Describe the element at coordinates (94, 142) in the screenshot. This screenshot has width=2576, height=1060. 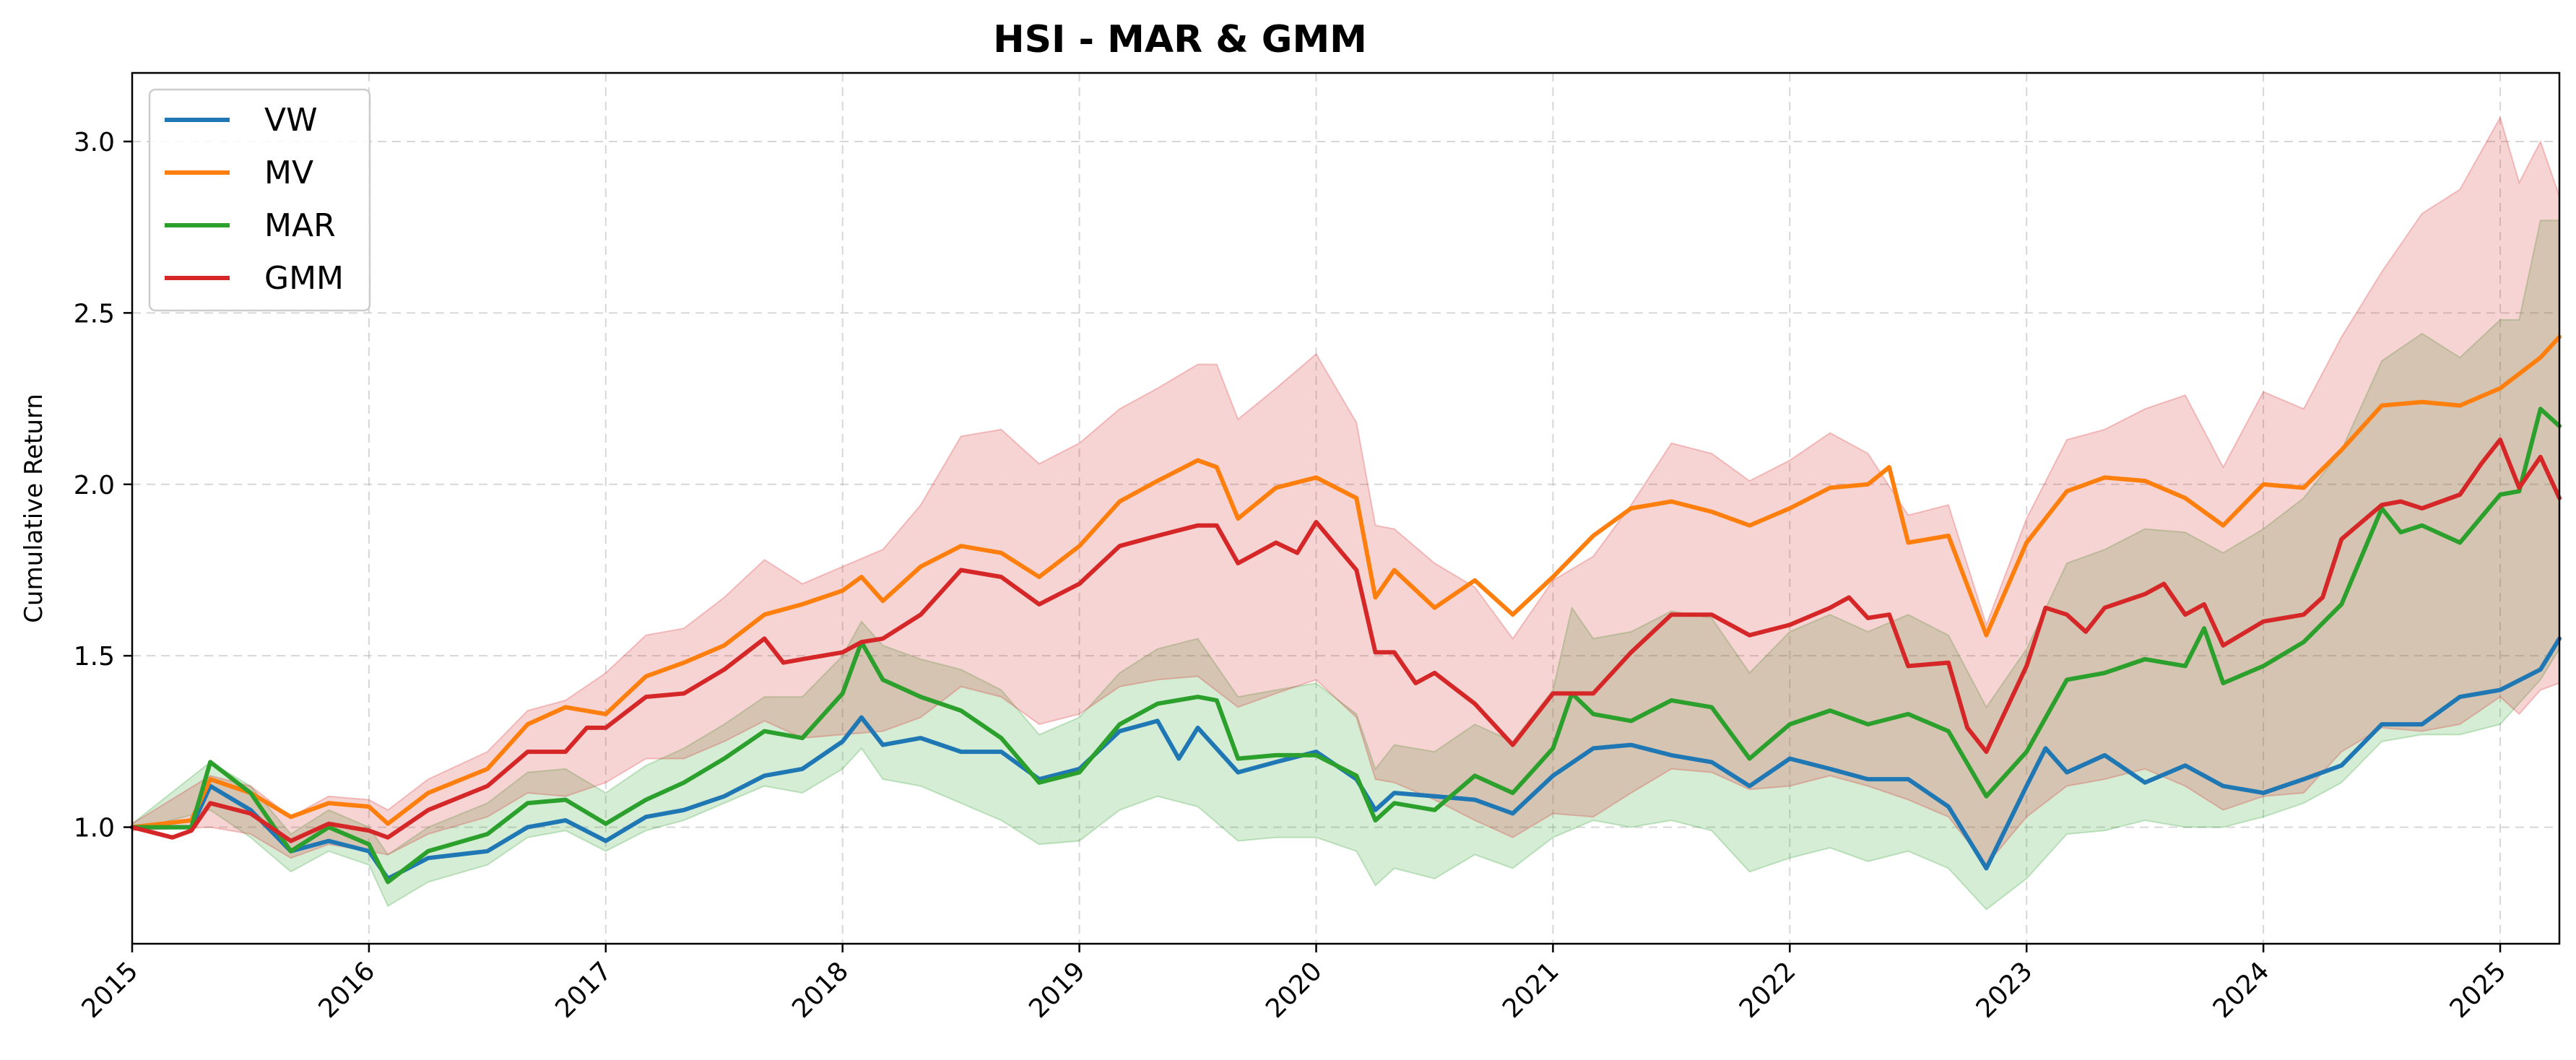
I see `y-tick-label: 3.0` at that location.